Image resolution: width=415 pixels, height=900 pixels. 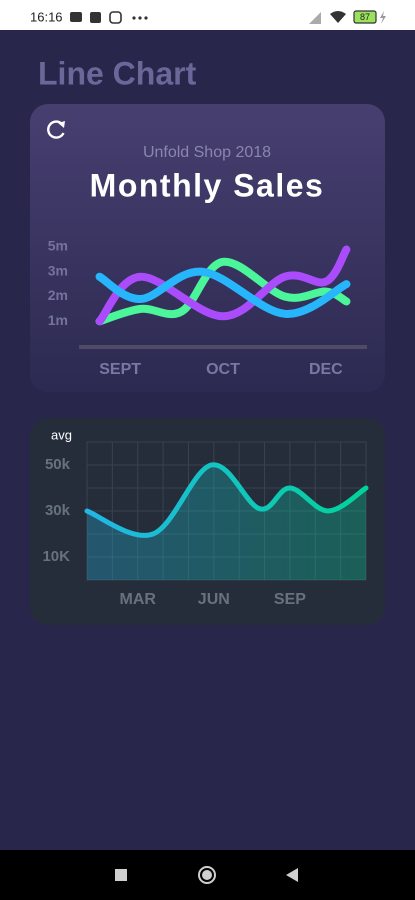 I want to click on y-tick-label: 10K, so click(x=56, y=556).